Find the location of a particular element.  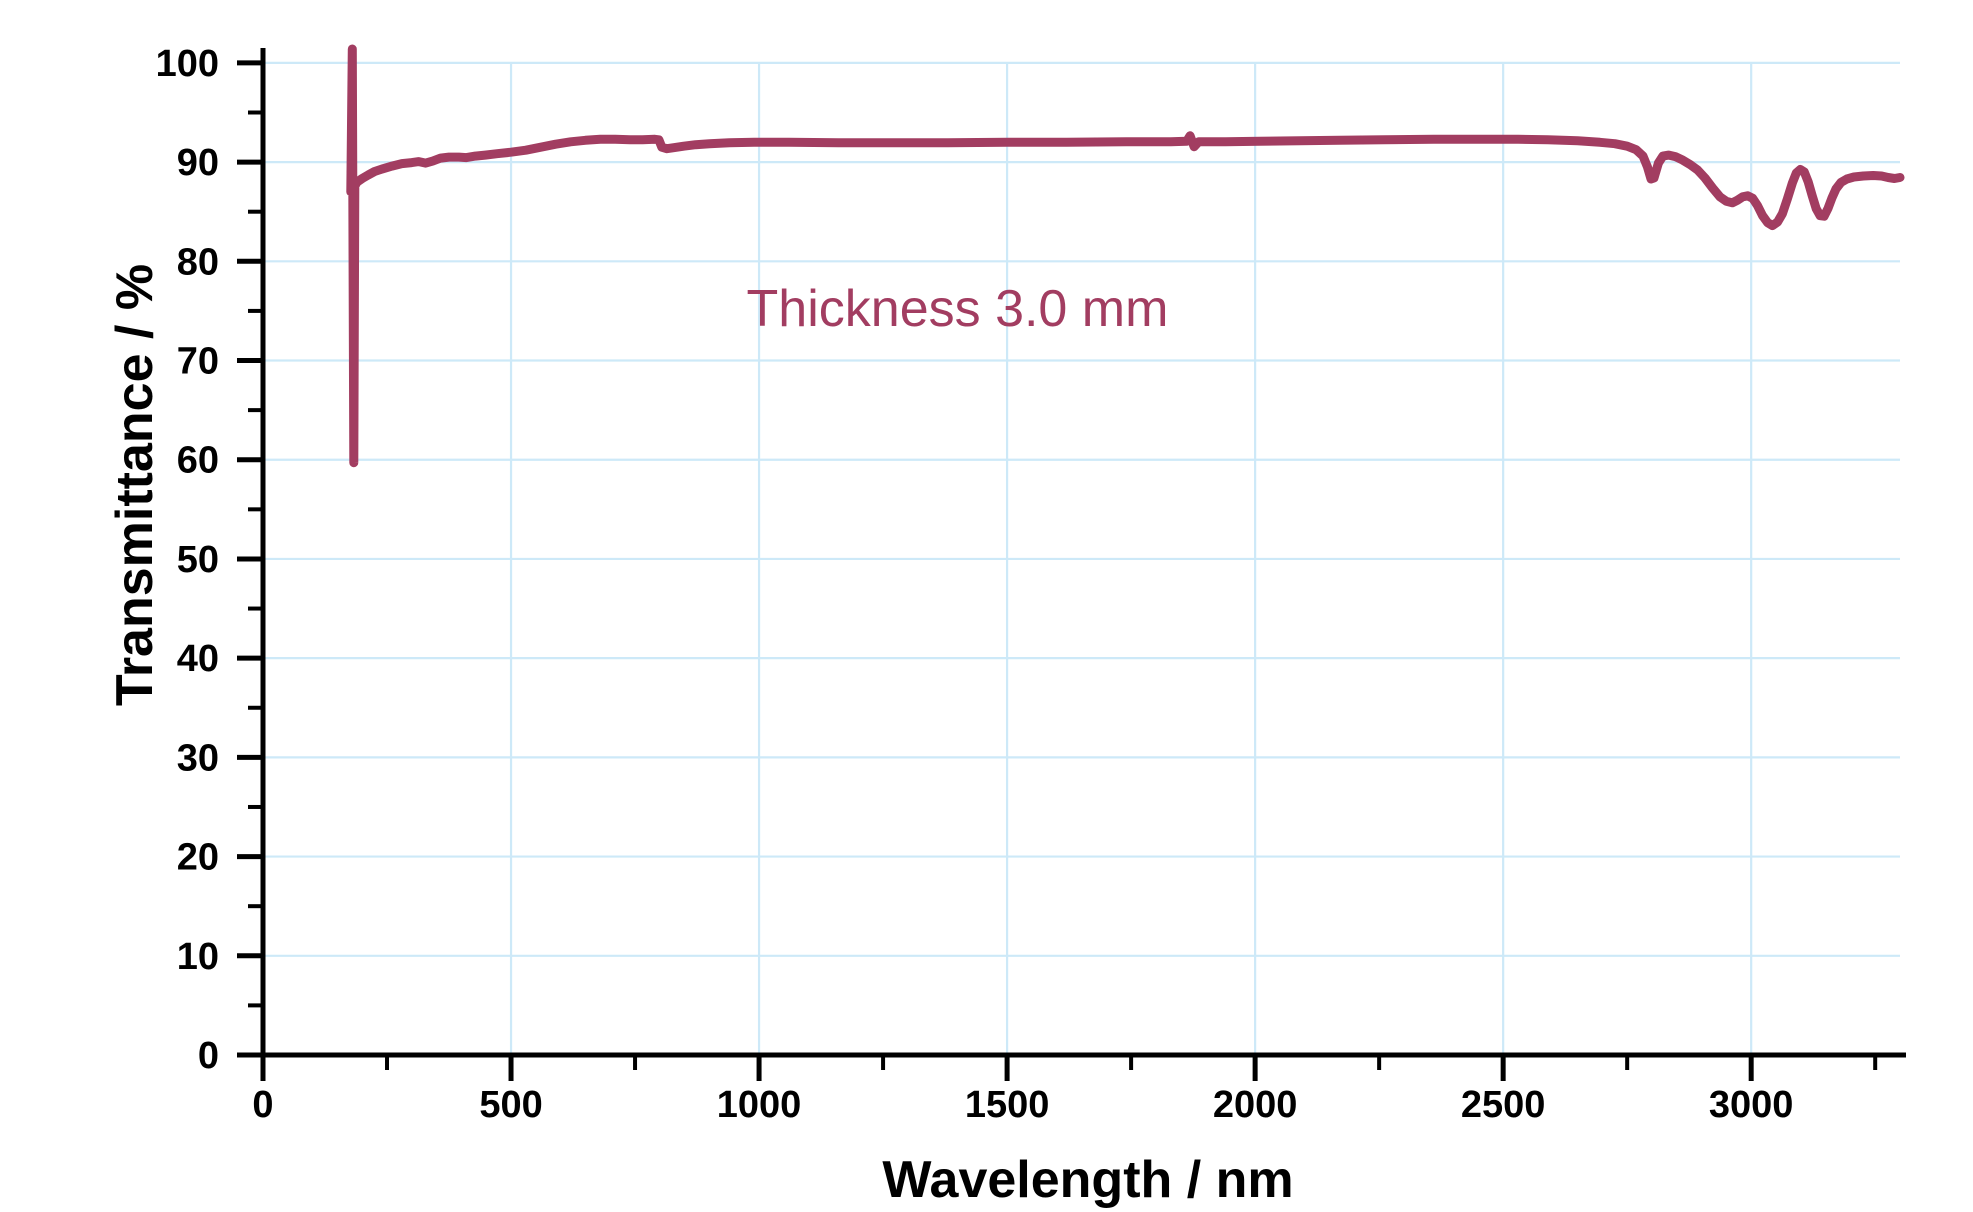

thickness-annotation: Thickness 3.0 mm is located at coordinates (957, 308).